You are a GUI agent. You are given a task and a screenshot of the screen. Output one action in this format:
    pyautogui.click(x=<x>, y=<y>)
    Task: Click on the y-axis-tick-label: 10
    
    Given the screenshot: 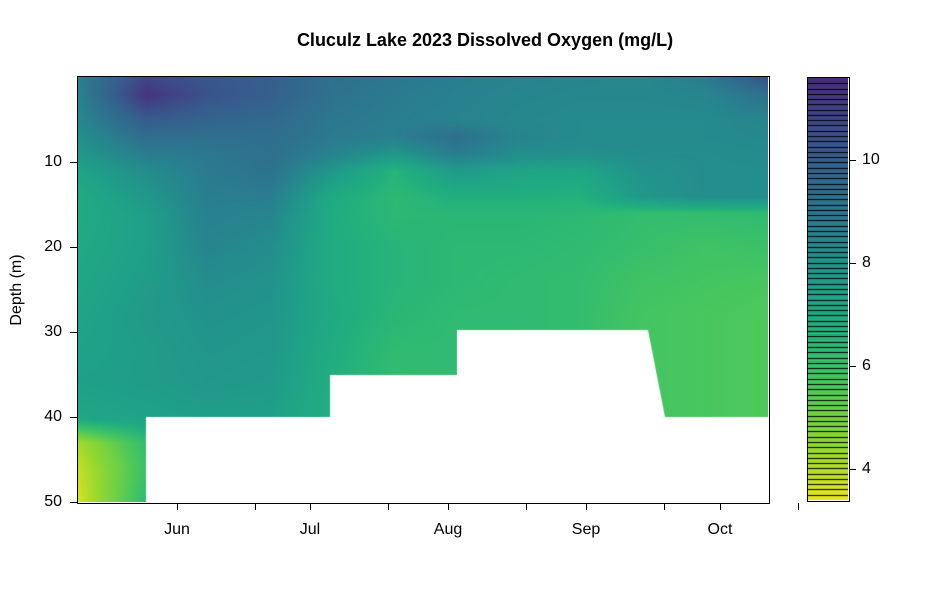 What is the action you would take?
    pyautogui.click(x=53, y=161)
    